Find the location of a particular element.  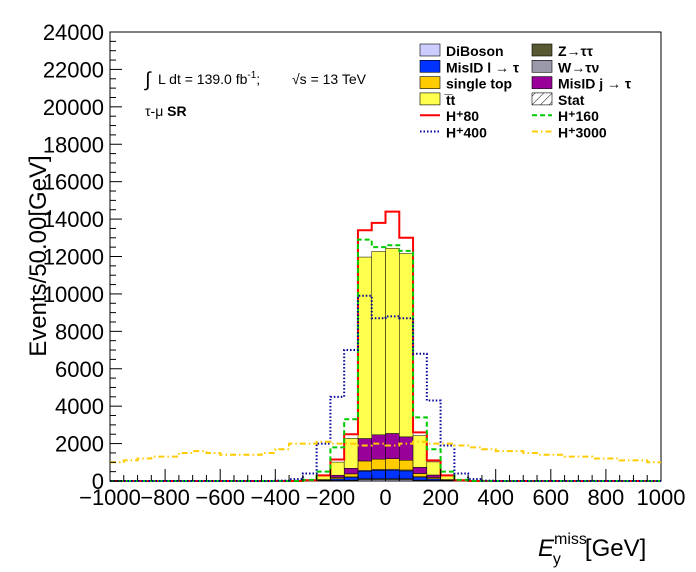

legend-label: H⁺80 is located at coordinates (462, 116).